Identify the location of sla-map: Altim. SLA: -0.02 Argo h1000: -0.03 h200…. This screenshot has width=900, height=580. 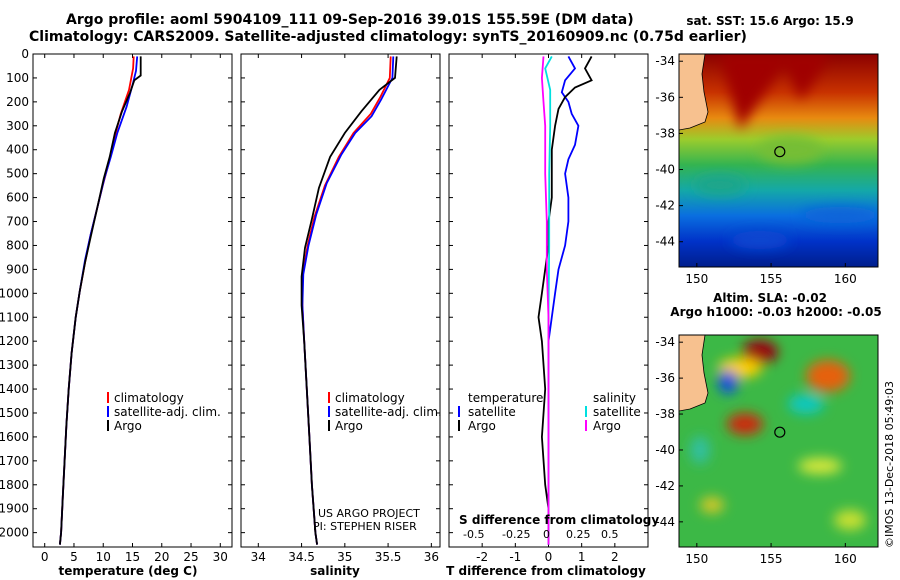
(768, 428).